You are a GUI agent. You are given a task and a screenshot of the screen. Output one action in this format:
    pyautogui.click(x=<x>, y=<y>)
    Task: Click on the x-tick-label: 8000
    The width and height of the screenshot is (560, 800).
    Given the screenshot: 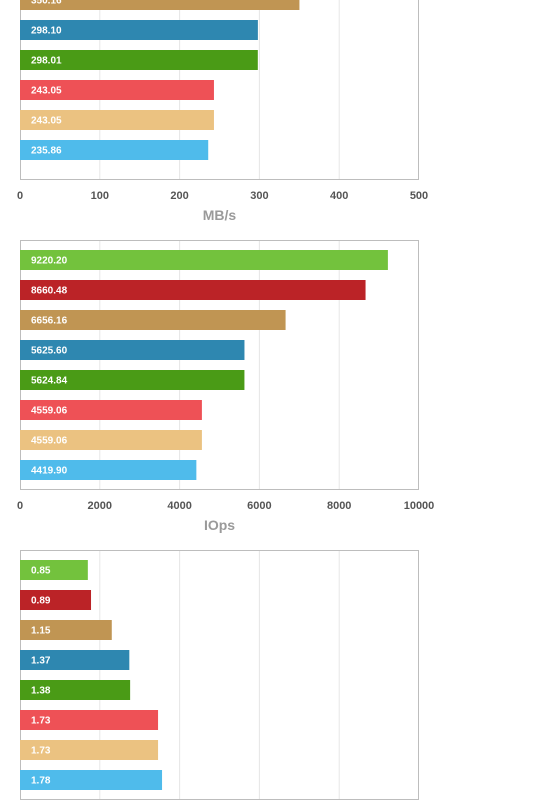 What is the action you would take?
    pyautogui.click(x=339, y=506)
    